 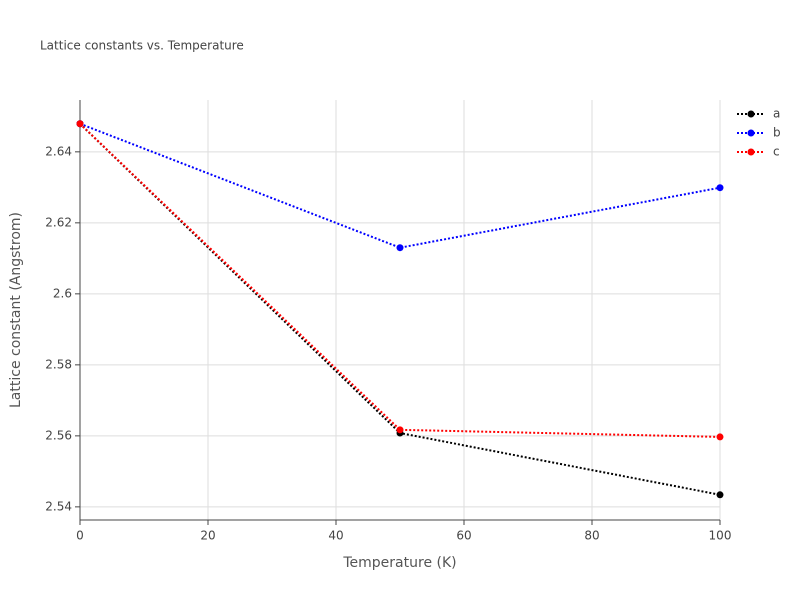 I want to click on x-tick-label: 20, so click(x=207, y=536).